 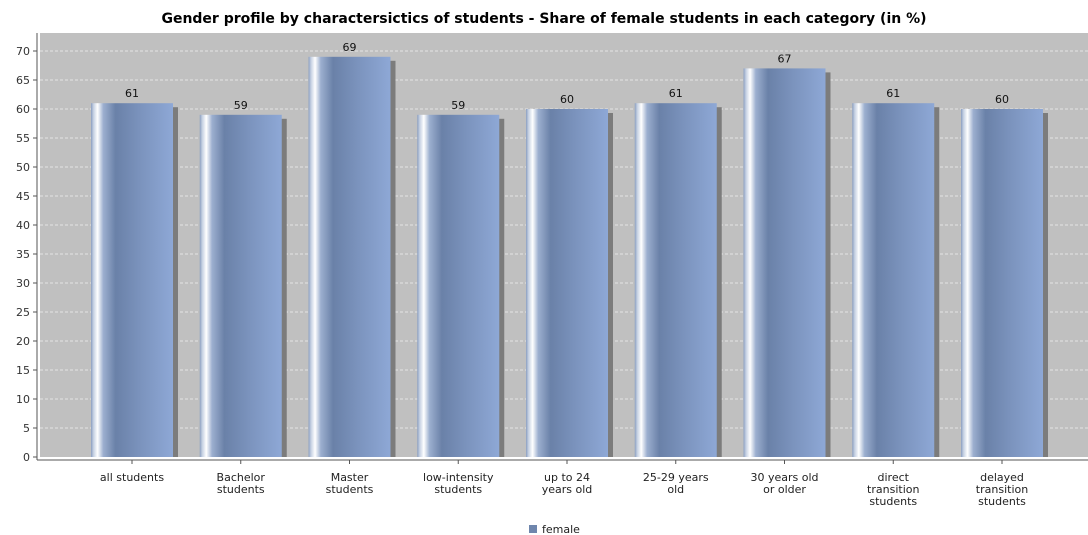 What do you see at coordinates (23, 80) in the screenshot?
I see `y-tick-label: 65` at bounding box center [23, 80].